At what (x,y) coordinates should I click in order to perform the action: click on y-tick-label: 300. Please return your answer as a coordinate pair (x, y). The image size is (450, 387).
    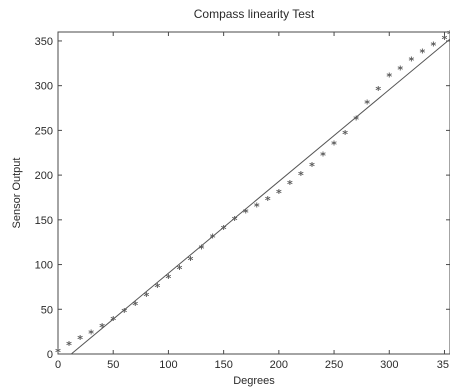
    Looking at the image, I should click on (44, 87).